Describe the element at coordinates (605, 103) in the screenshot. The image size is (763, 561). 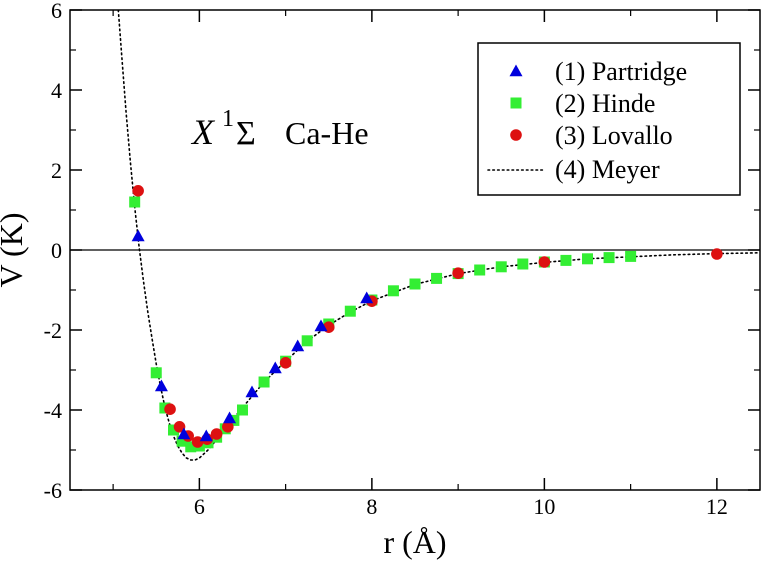
I see `legend-label-hinde: (2) Hinde` at that location.